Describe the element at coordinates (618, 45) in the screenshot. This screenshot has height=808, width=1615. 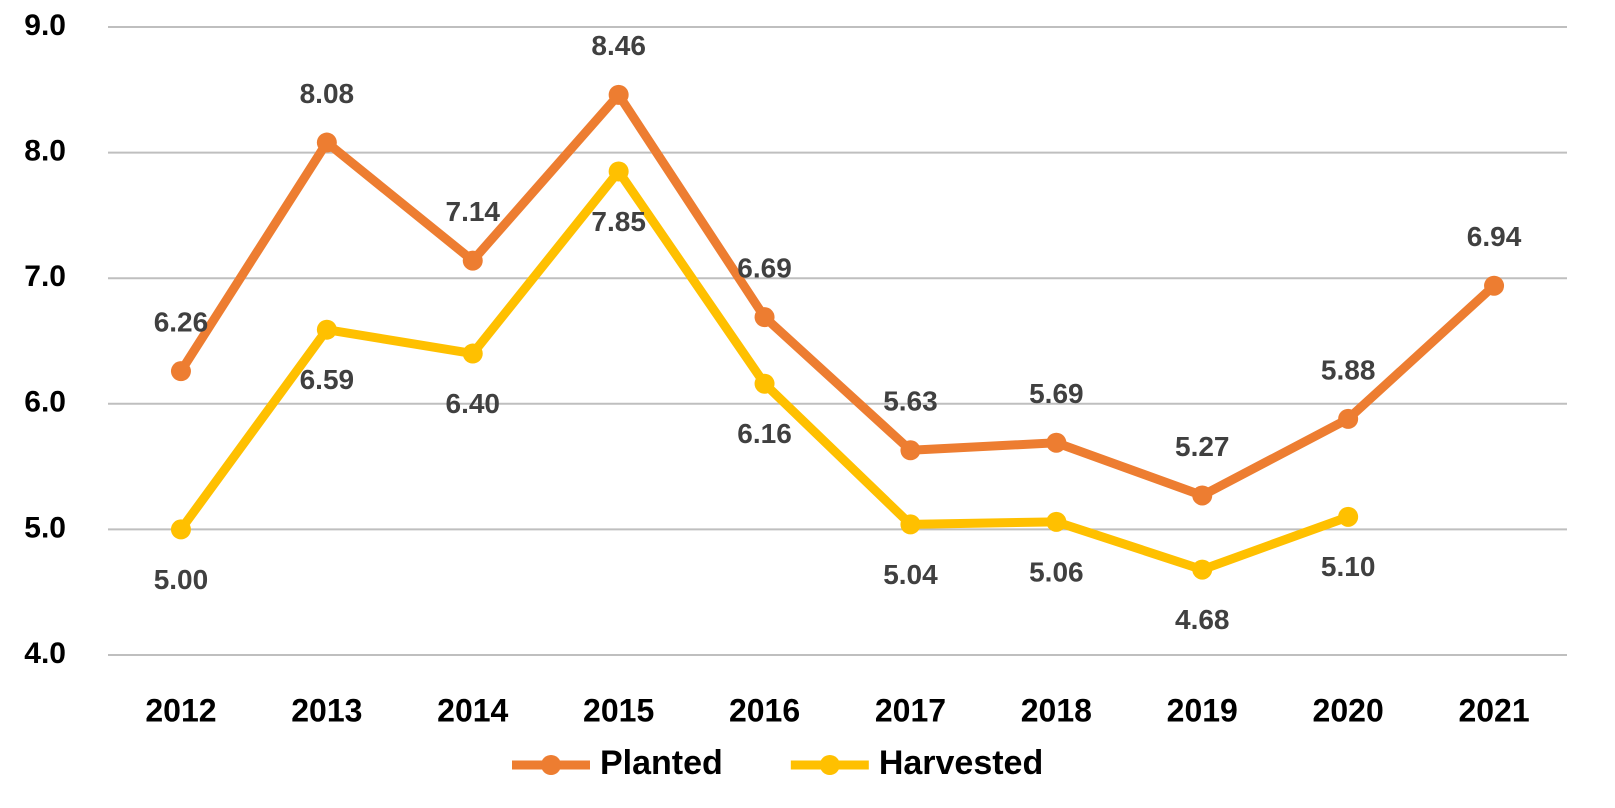
I see `data-label: 8.46` at that location.